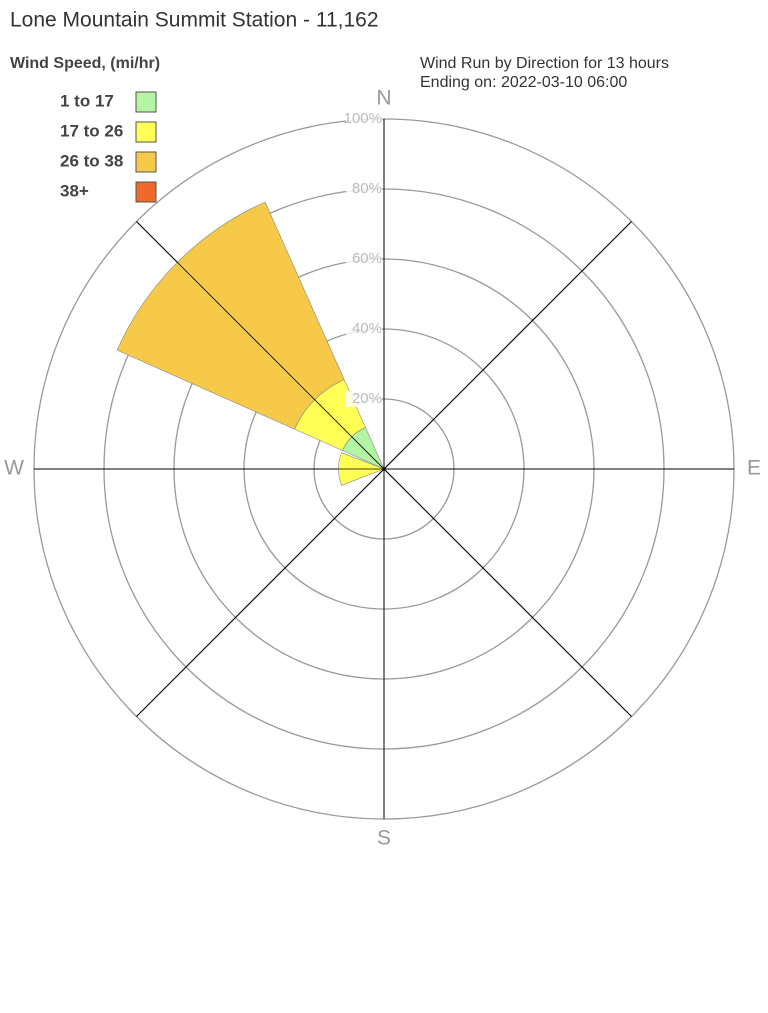 Image resolution: width=768 pixels, height=1013 pixels. Describe the element at coordinates (367, 188) in the screenshot. I see `r-tick-label: 80%` at that location.